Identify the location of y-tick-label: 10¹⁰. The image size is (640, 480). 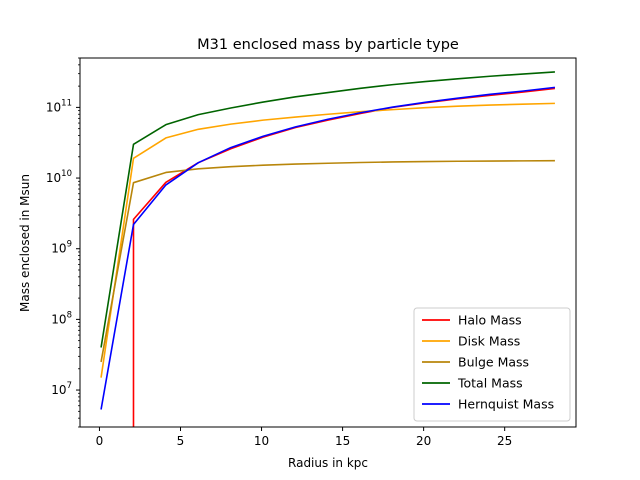
(59, 177).